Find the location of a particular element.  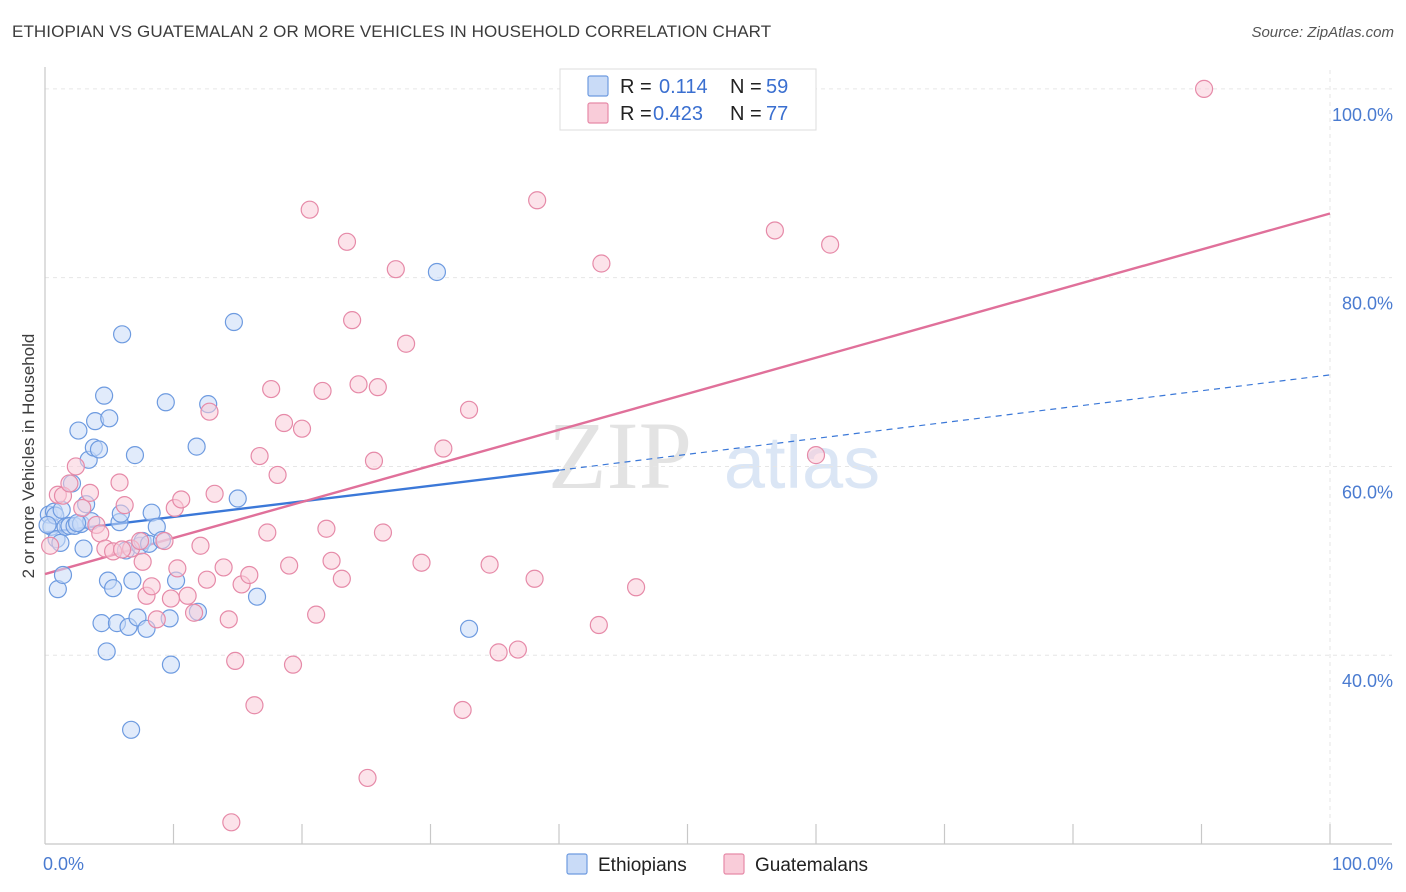

x-tick-label-min: 0.0% is located at coordinates (63, 864).